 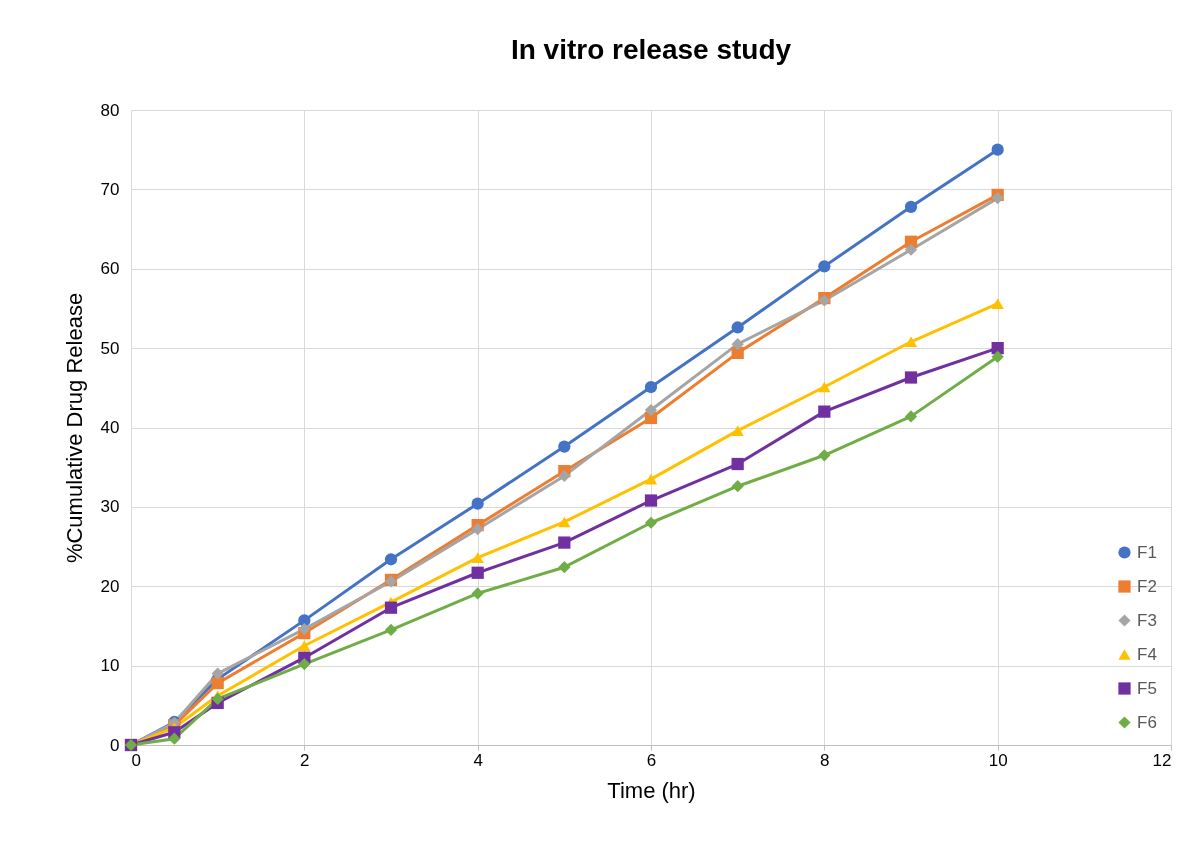 I want to click on x-axis-title: Time (hr), so click(x=651, y=790).